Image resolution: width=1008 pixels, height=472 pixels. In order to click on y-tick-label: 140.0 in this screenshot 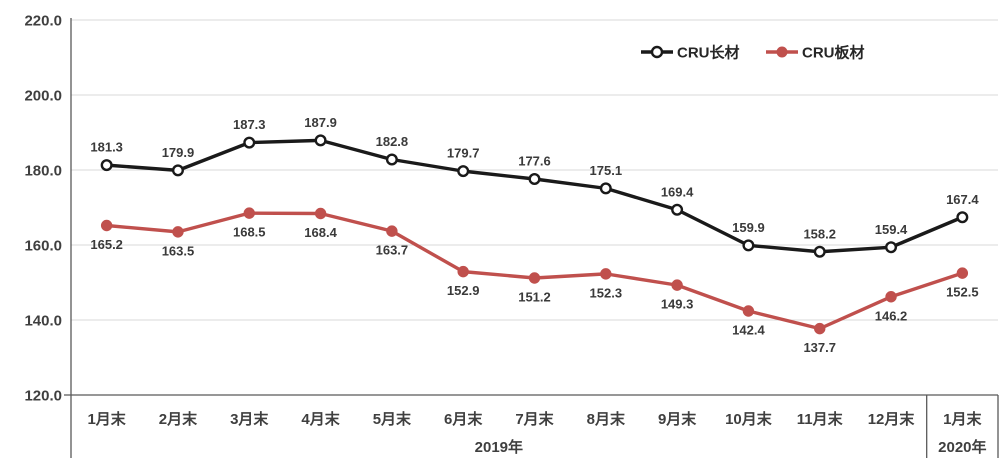, I will do `click(43, 321)`.